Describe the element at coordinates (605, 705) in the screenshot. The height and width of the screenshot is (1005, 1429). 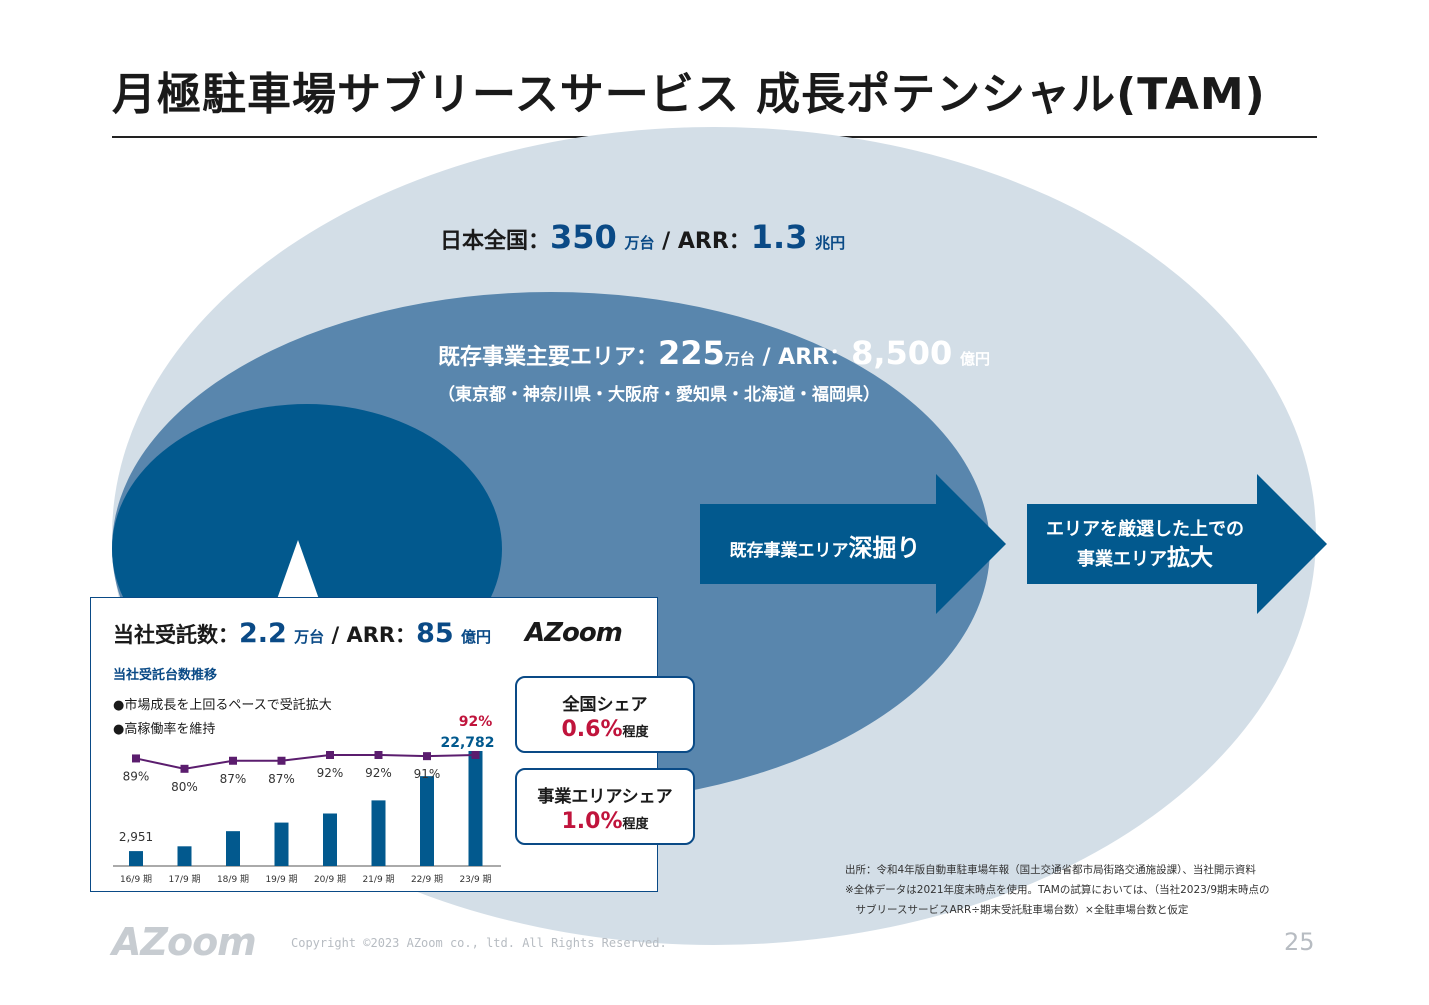
I see `national-share-label: 全国シェア` at that location.